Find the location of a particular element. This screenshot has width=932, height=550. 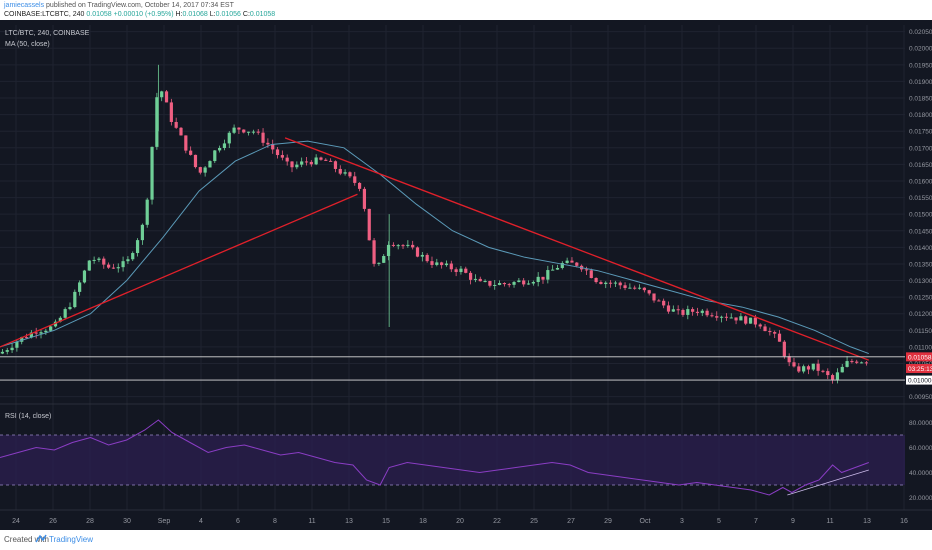

y-tick-label: 0.01400 is located at coordinates (920, 248).